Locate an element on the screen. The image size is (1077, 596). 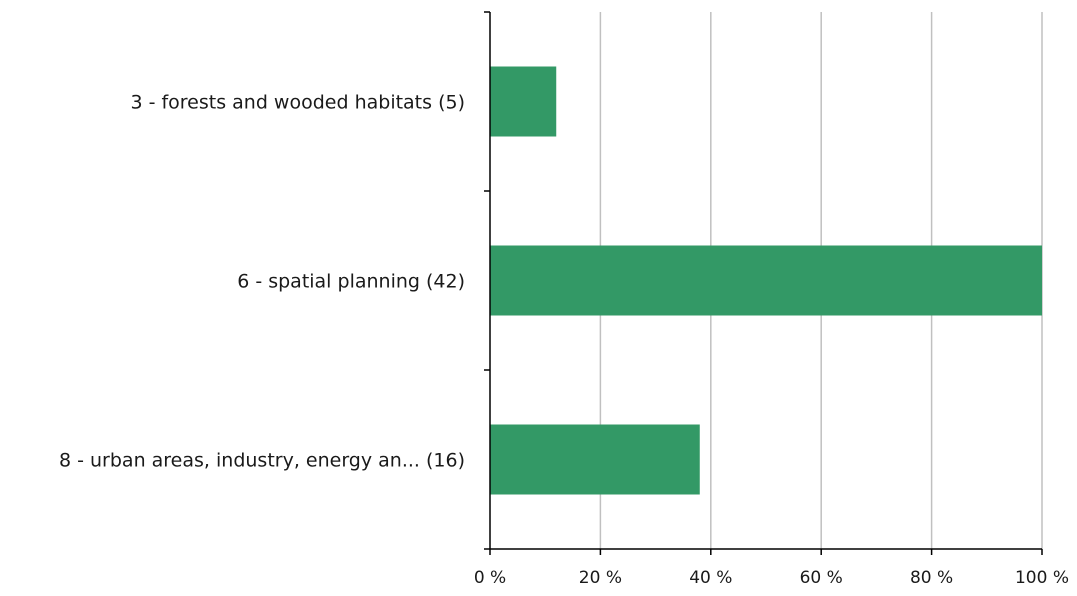
category-label-1: 6 - spatial planning (42) is located at coordinates (351, 282).